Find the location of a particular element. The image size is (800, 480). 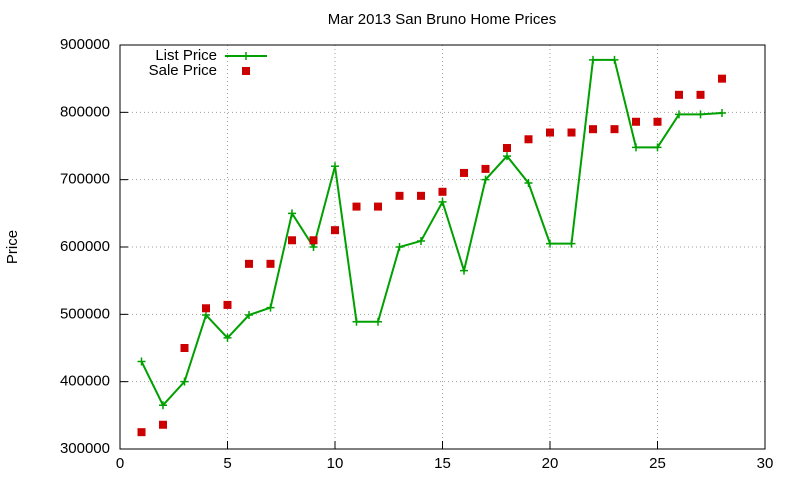

x-tick-label: 25 is located at coordinates (657, 463).